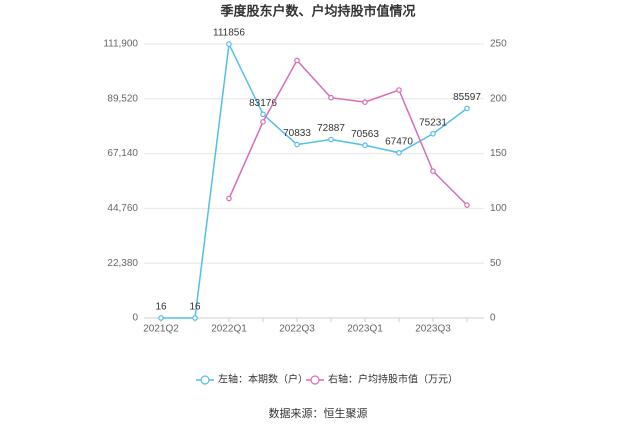 The width and height of the screenshot is (637, 431). I want to click on data-label: 75231, so click(433, 122).